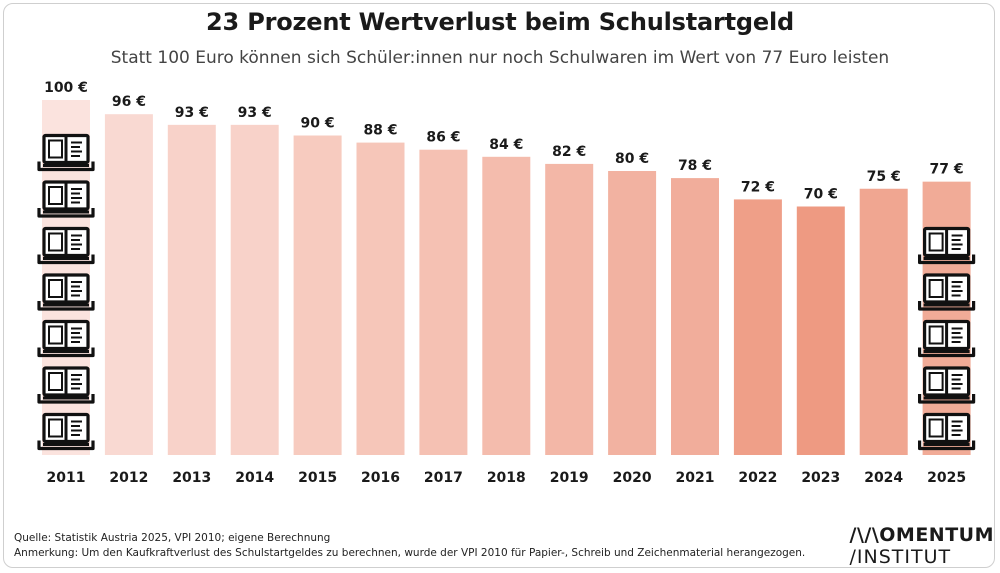 Image resolution: width=1000 pixels, height=573 pixels. What do you see at coordinates (318, 124) in the screenshot?
I see `value-label-2015: 90 €` at bounding box center [318, 124].